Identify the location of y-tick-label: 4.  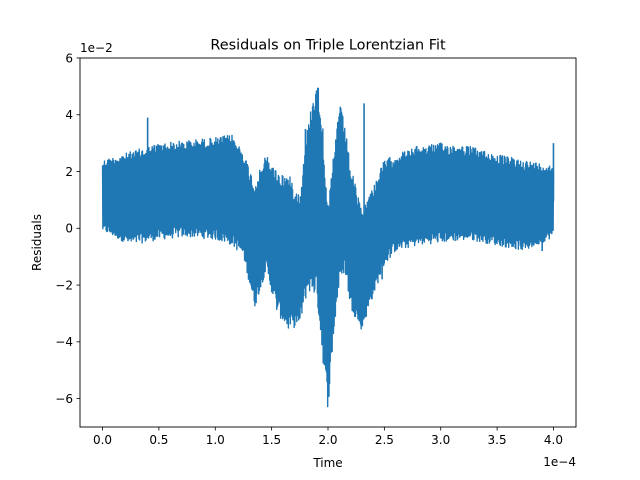
(69, 115).